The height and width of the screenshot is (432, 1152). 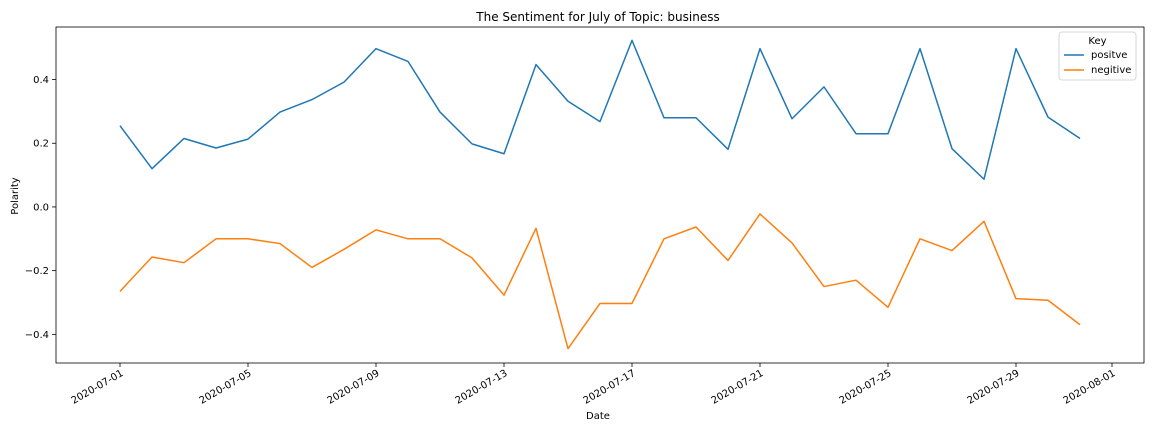 I want to click on x-tick-label: 2020-07-09, so click(x=354, y=387).